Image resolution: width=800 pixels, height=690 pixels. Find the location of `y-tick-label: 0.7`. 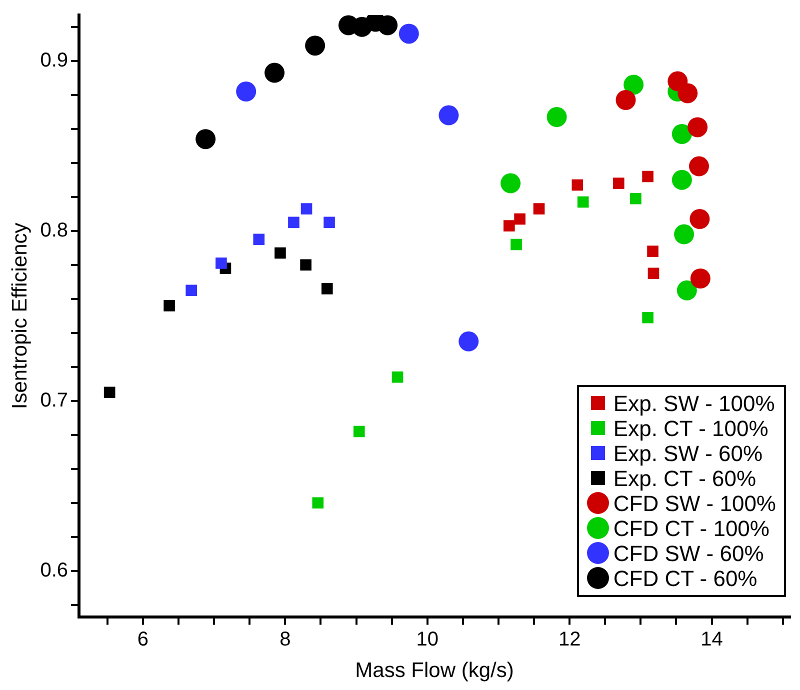

y-tick-label: 0.7 is located at coordinates (54, 400).